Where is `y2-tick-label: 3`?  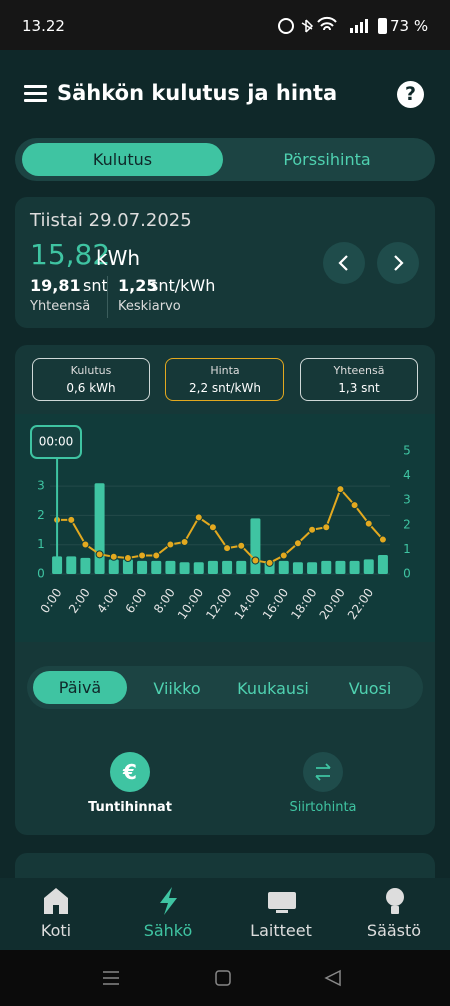
y2-tick-label: 3 is located at coordinates (407, 500).